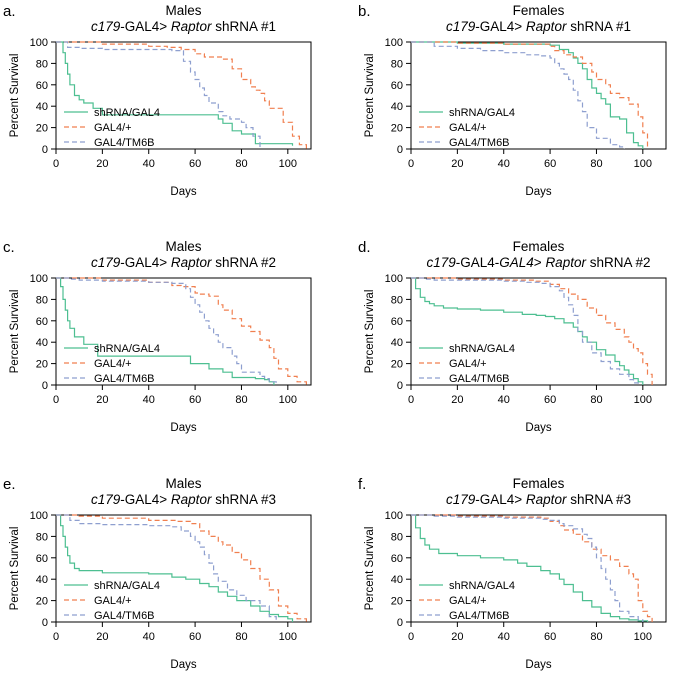  I want to click on title-part: -GAL4-, so click(478, 262).